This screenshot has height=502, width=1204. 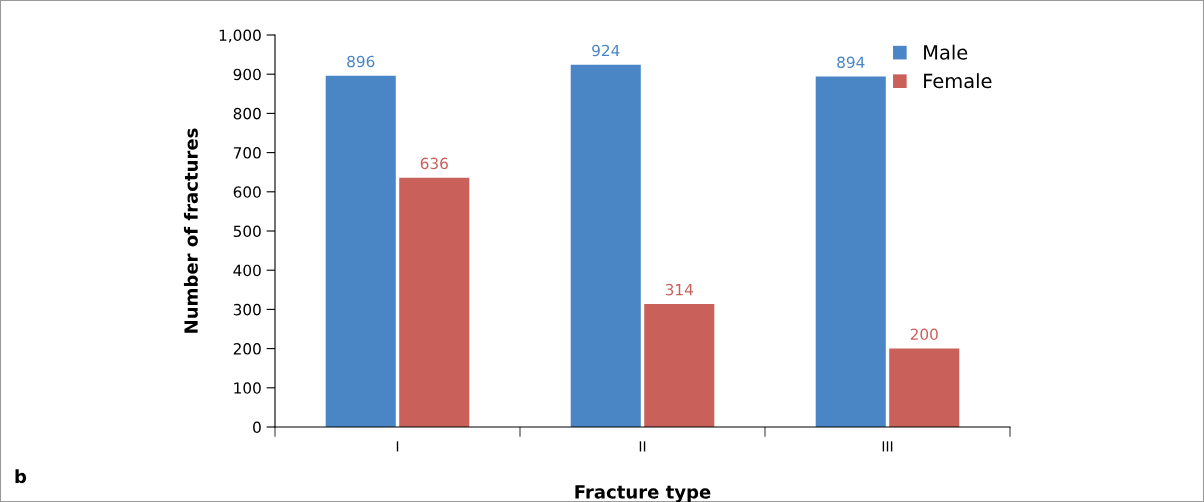 What do you see at coordinates (257, 427) in the screenshot?
I see `y-tick-label: 0` at bounding box center [257, 427].